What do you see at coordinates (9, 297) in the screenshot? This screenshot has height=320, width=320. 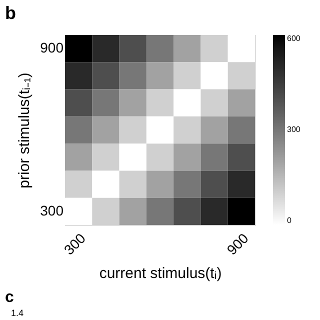 I see `text: c` at bounding box center [9, 297].